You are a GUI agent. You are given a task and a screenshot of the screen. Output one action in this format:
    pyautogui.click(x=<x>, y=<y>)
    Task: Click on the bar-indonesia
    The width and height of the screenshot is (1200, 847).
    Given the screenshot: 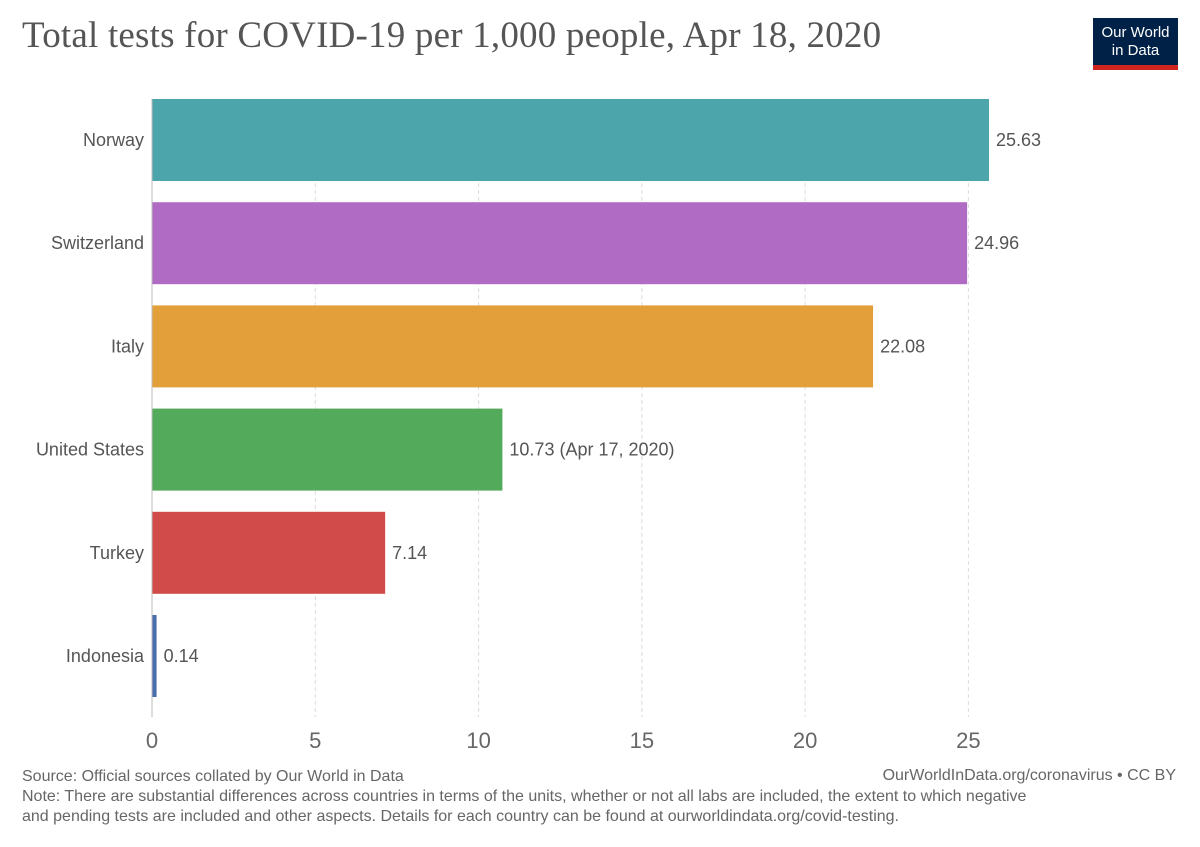 What is the action you would take?
    pyautogui.click(x=154, y=656)
    